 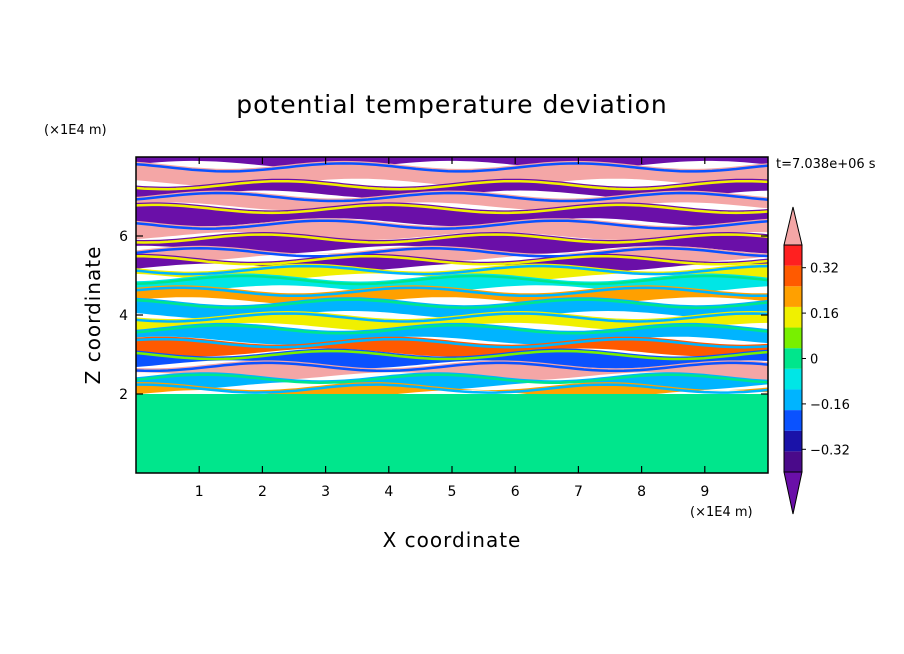 What do you see at coordinates (824, 269) in the screenshot?
I see `colorbar-tick-label: 0.32` at bounding box center [824, 269].